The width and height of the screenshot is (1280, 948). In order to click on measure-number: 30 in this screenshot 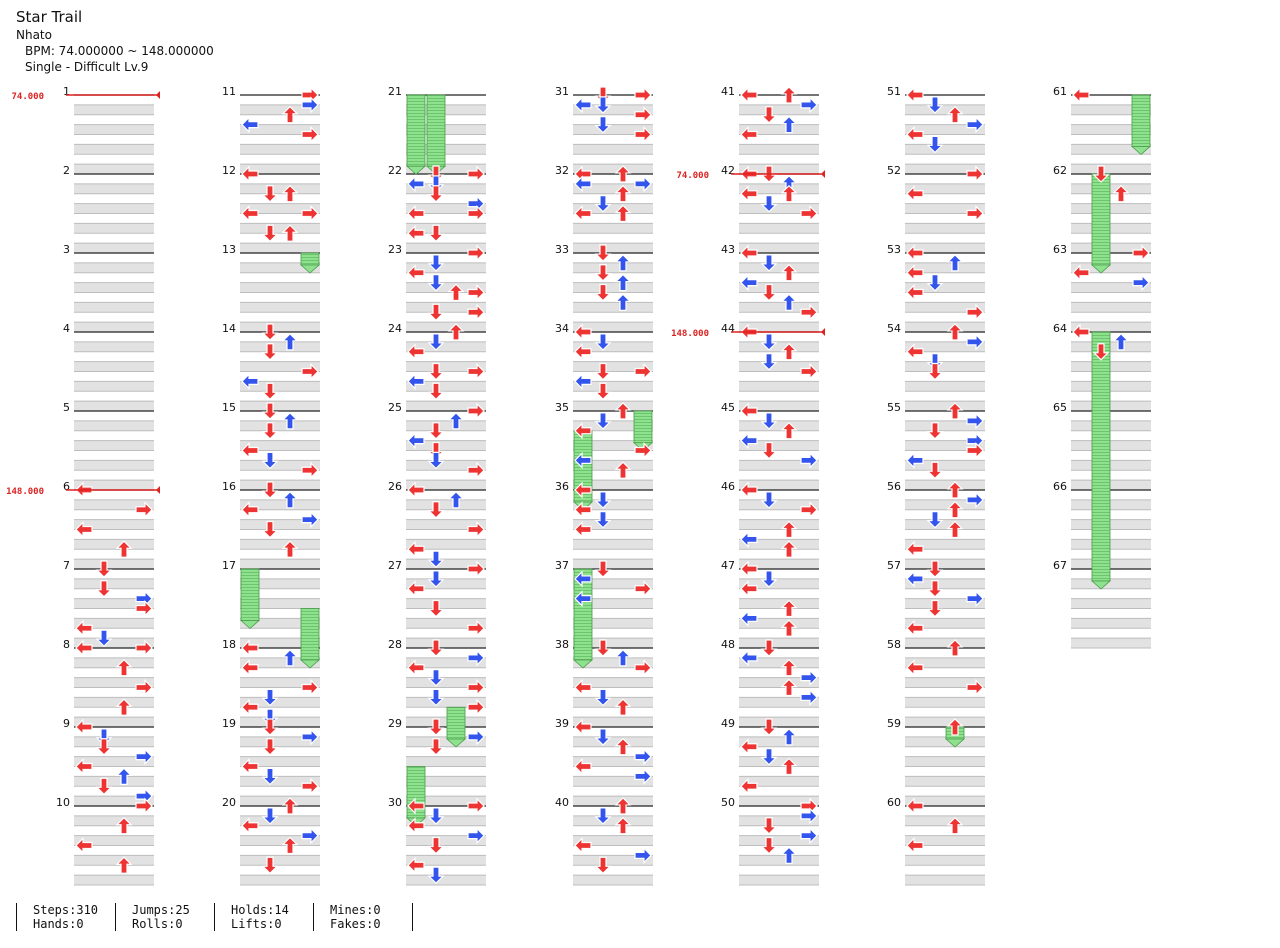, I will do `click(395, 802)`.